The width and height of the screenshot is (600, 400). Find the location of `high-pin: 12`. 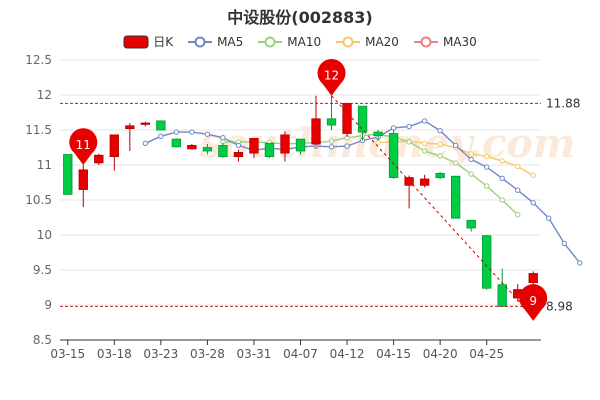

high-pin: 12 is located at coordinates (331, 77).